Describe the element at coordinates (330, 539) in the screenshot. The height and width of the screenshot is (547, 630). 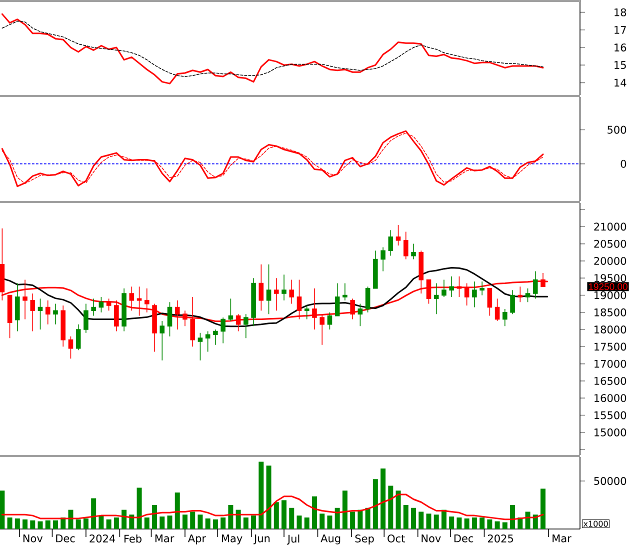
I see `x-tick-label: Aug` at that location.